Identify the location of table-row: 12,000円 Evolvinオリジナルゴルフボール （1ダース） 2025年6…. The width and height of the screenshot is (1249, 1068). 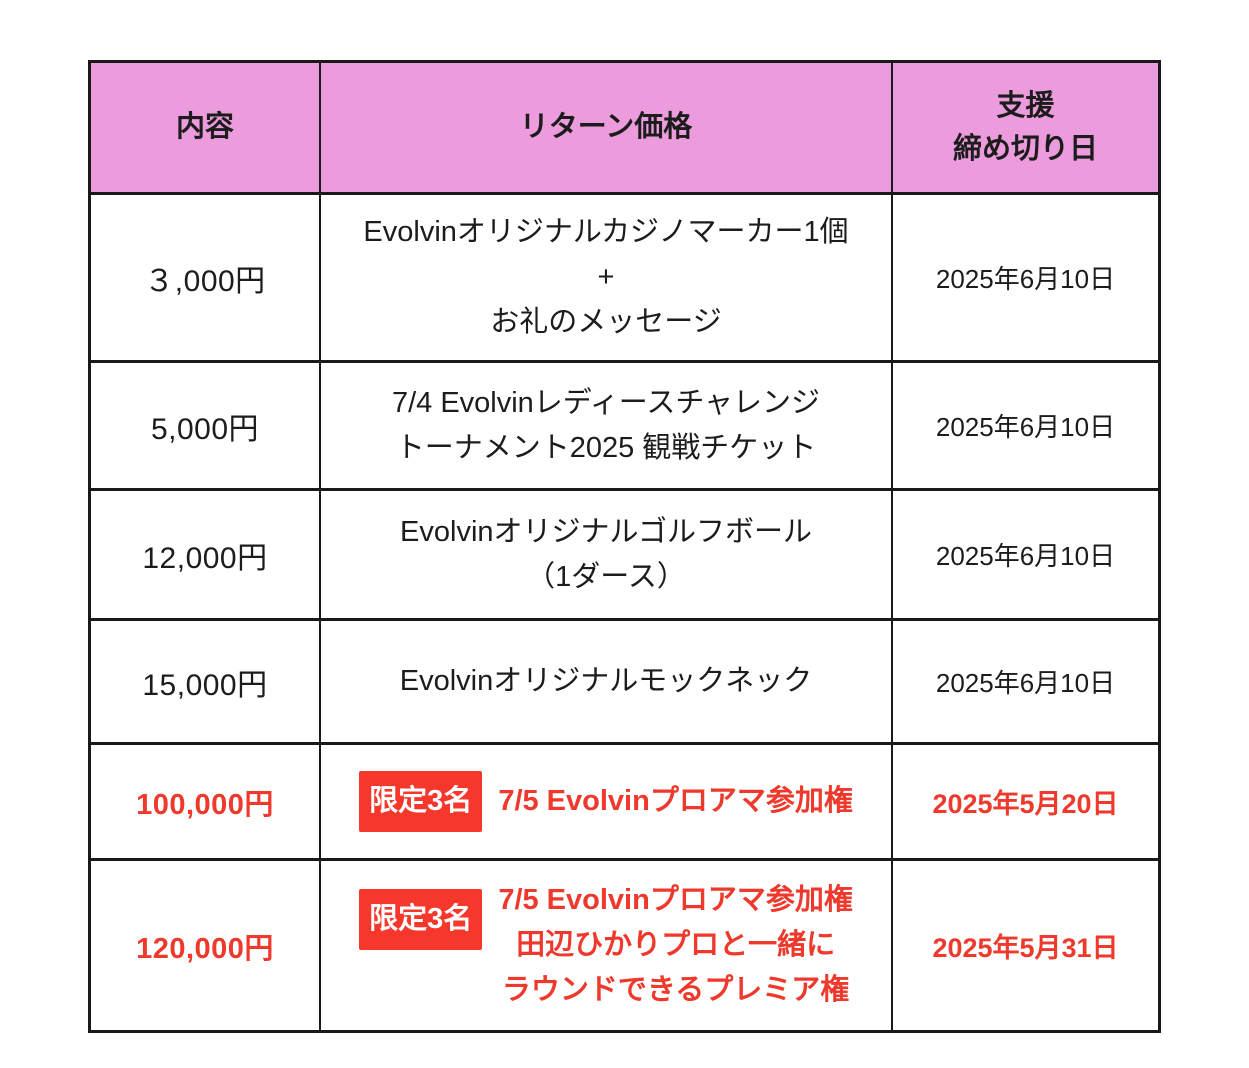
(624, 556).